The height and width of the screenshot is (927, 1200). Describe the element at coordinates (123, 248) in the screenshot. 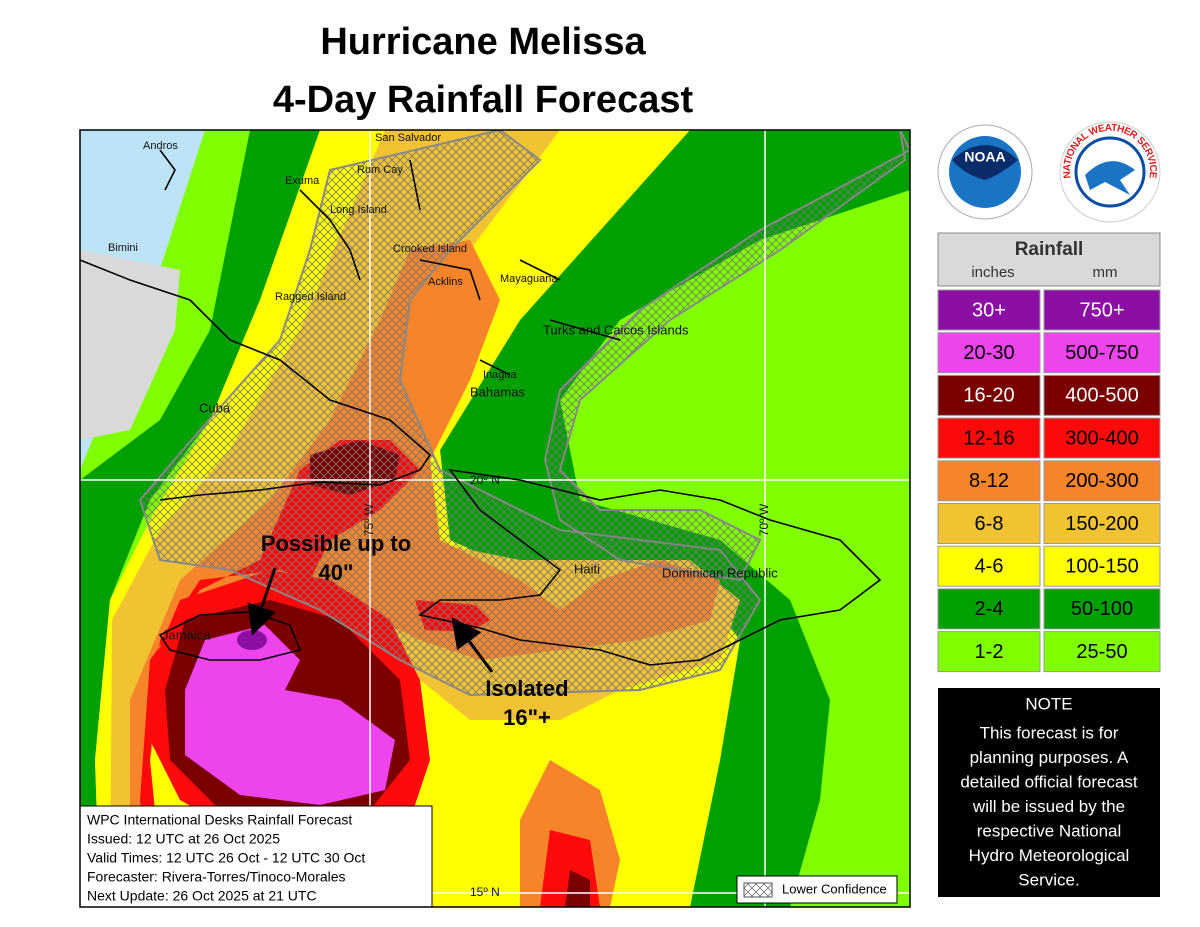

I see `place-label: Bimini` at that location.